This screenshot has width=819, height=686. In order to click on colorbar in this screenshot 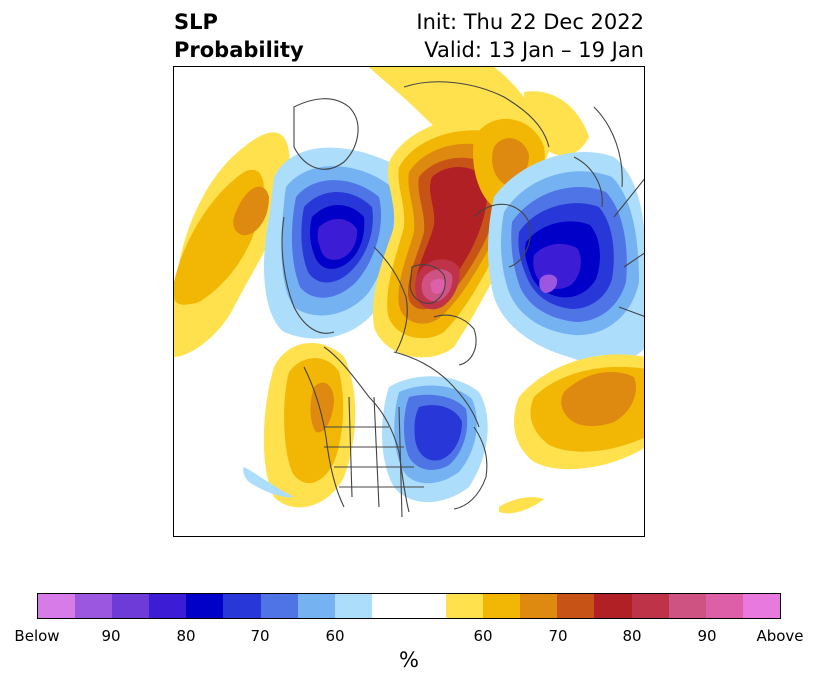, I will do `click(409, 606)`.